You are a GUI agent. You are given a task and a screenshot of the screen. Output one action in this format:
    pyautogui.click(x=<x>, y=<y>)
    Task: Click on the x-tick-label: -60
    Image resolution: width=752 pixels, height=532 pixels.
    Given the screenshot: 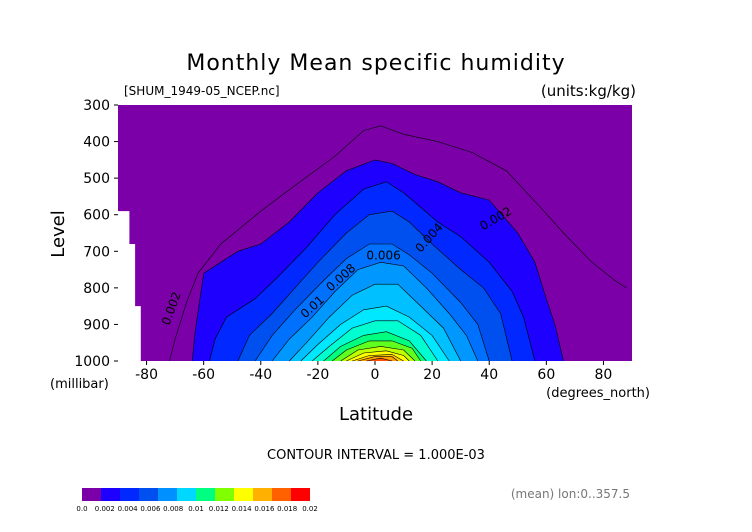 What is the action you would take?
    pyautogui.click(x=203, y=375)
    